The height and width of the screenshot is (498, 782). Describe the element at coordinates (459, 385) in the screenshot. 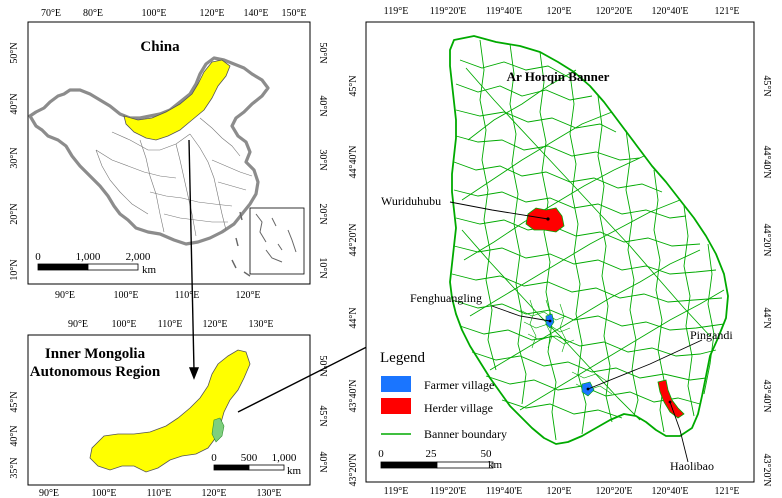

I see `legend-farmer-label: Farmer village` at that location.